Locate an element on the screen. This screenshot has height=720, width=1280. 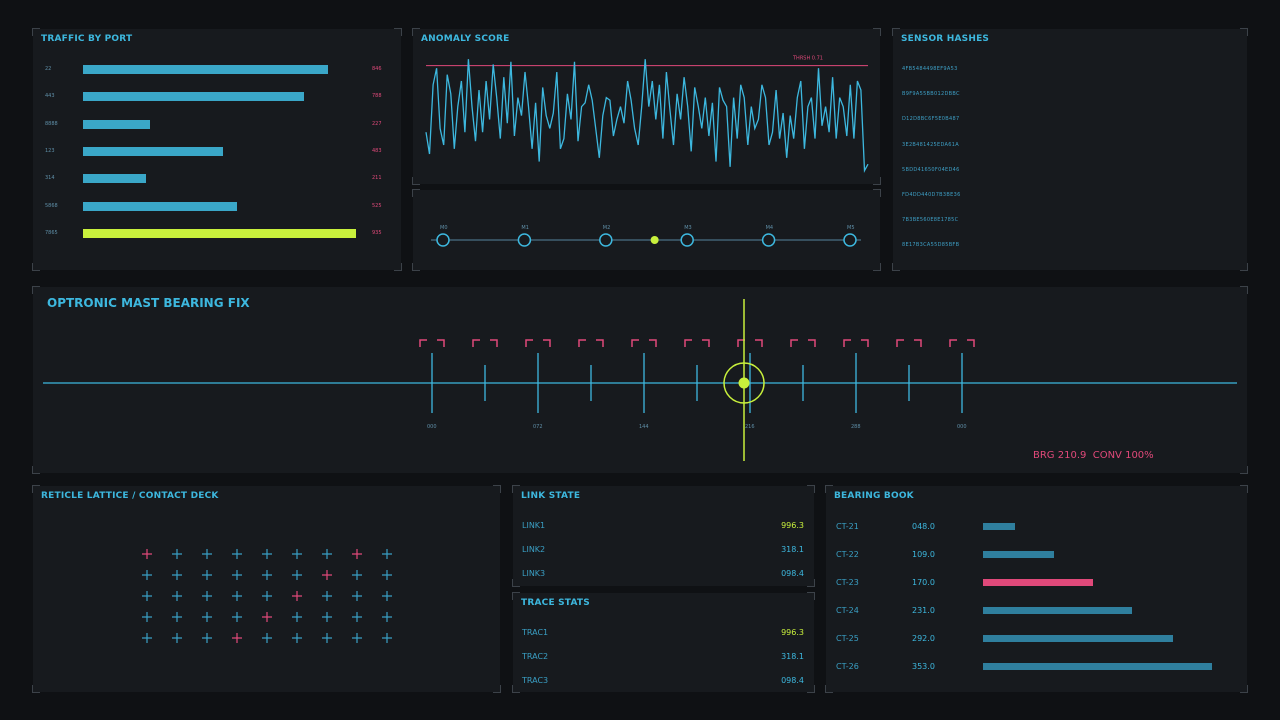
book-row-value: 353.0 is located at coordinates (923, 666).